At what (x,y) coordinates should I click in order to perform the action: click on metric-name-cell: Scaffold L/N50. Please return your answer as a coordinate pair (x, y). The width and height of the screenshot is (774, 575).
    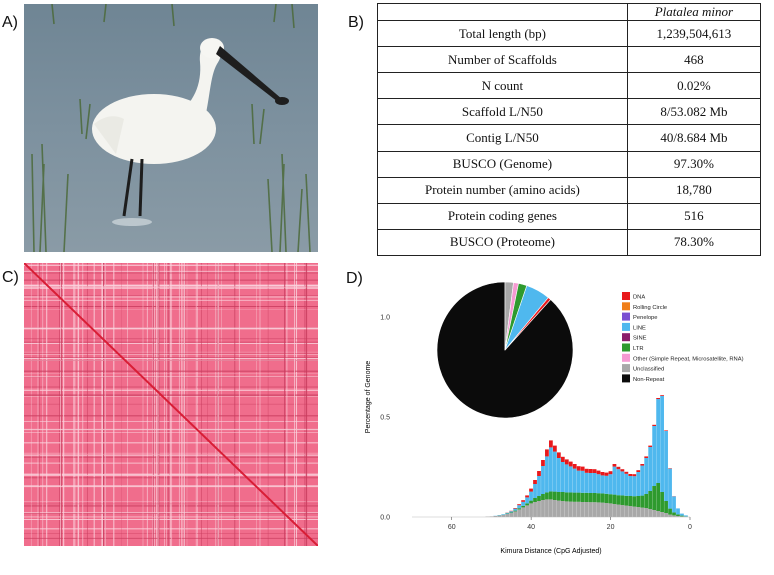
    Looking at the image, I should click on (502, 112).